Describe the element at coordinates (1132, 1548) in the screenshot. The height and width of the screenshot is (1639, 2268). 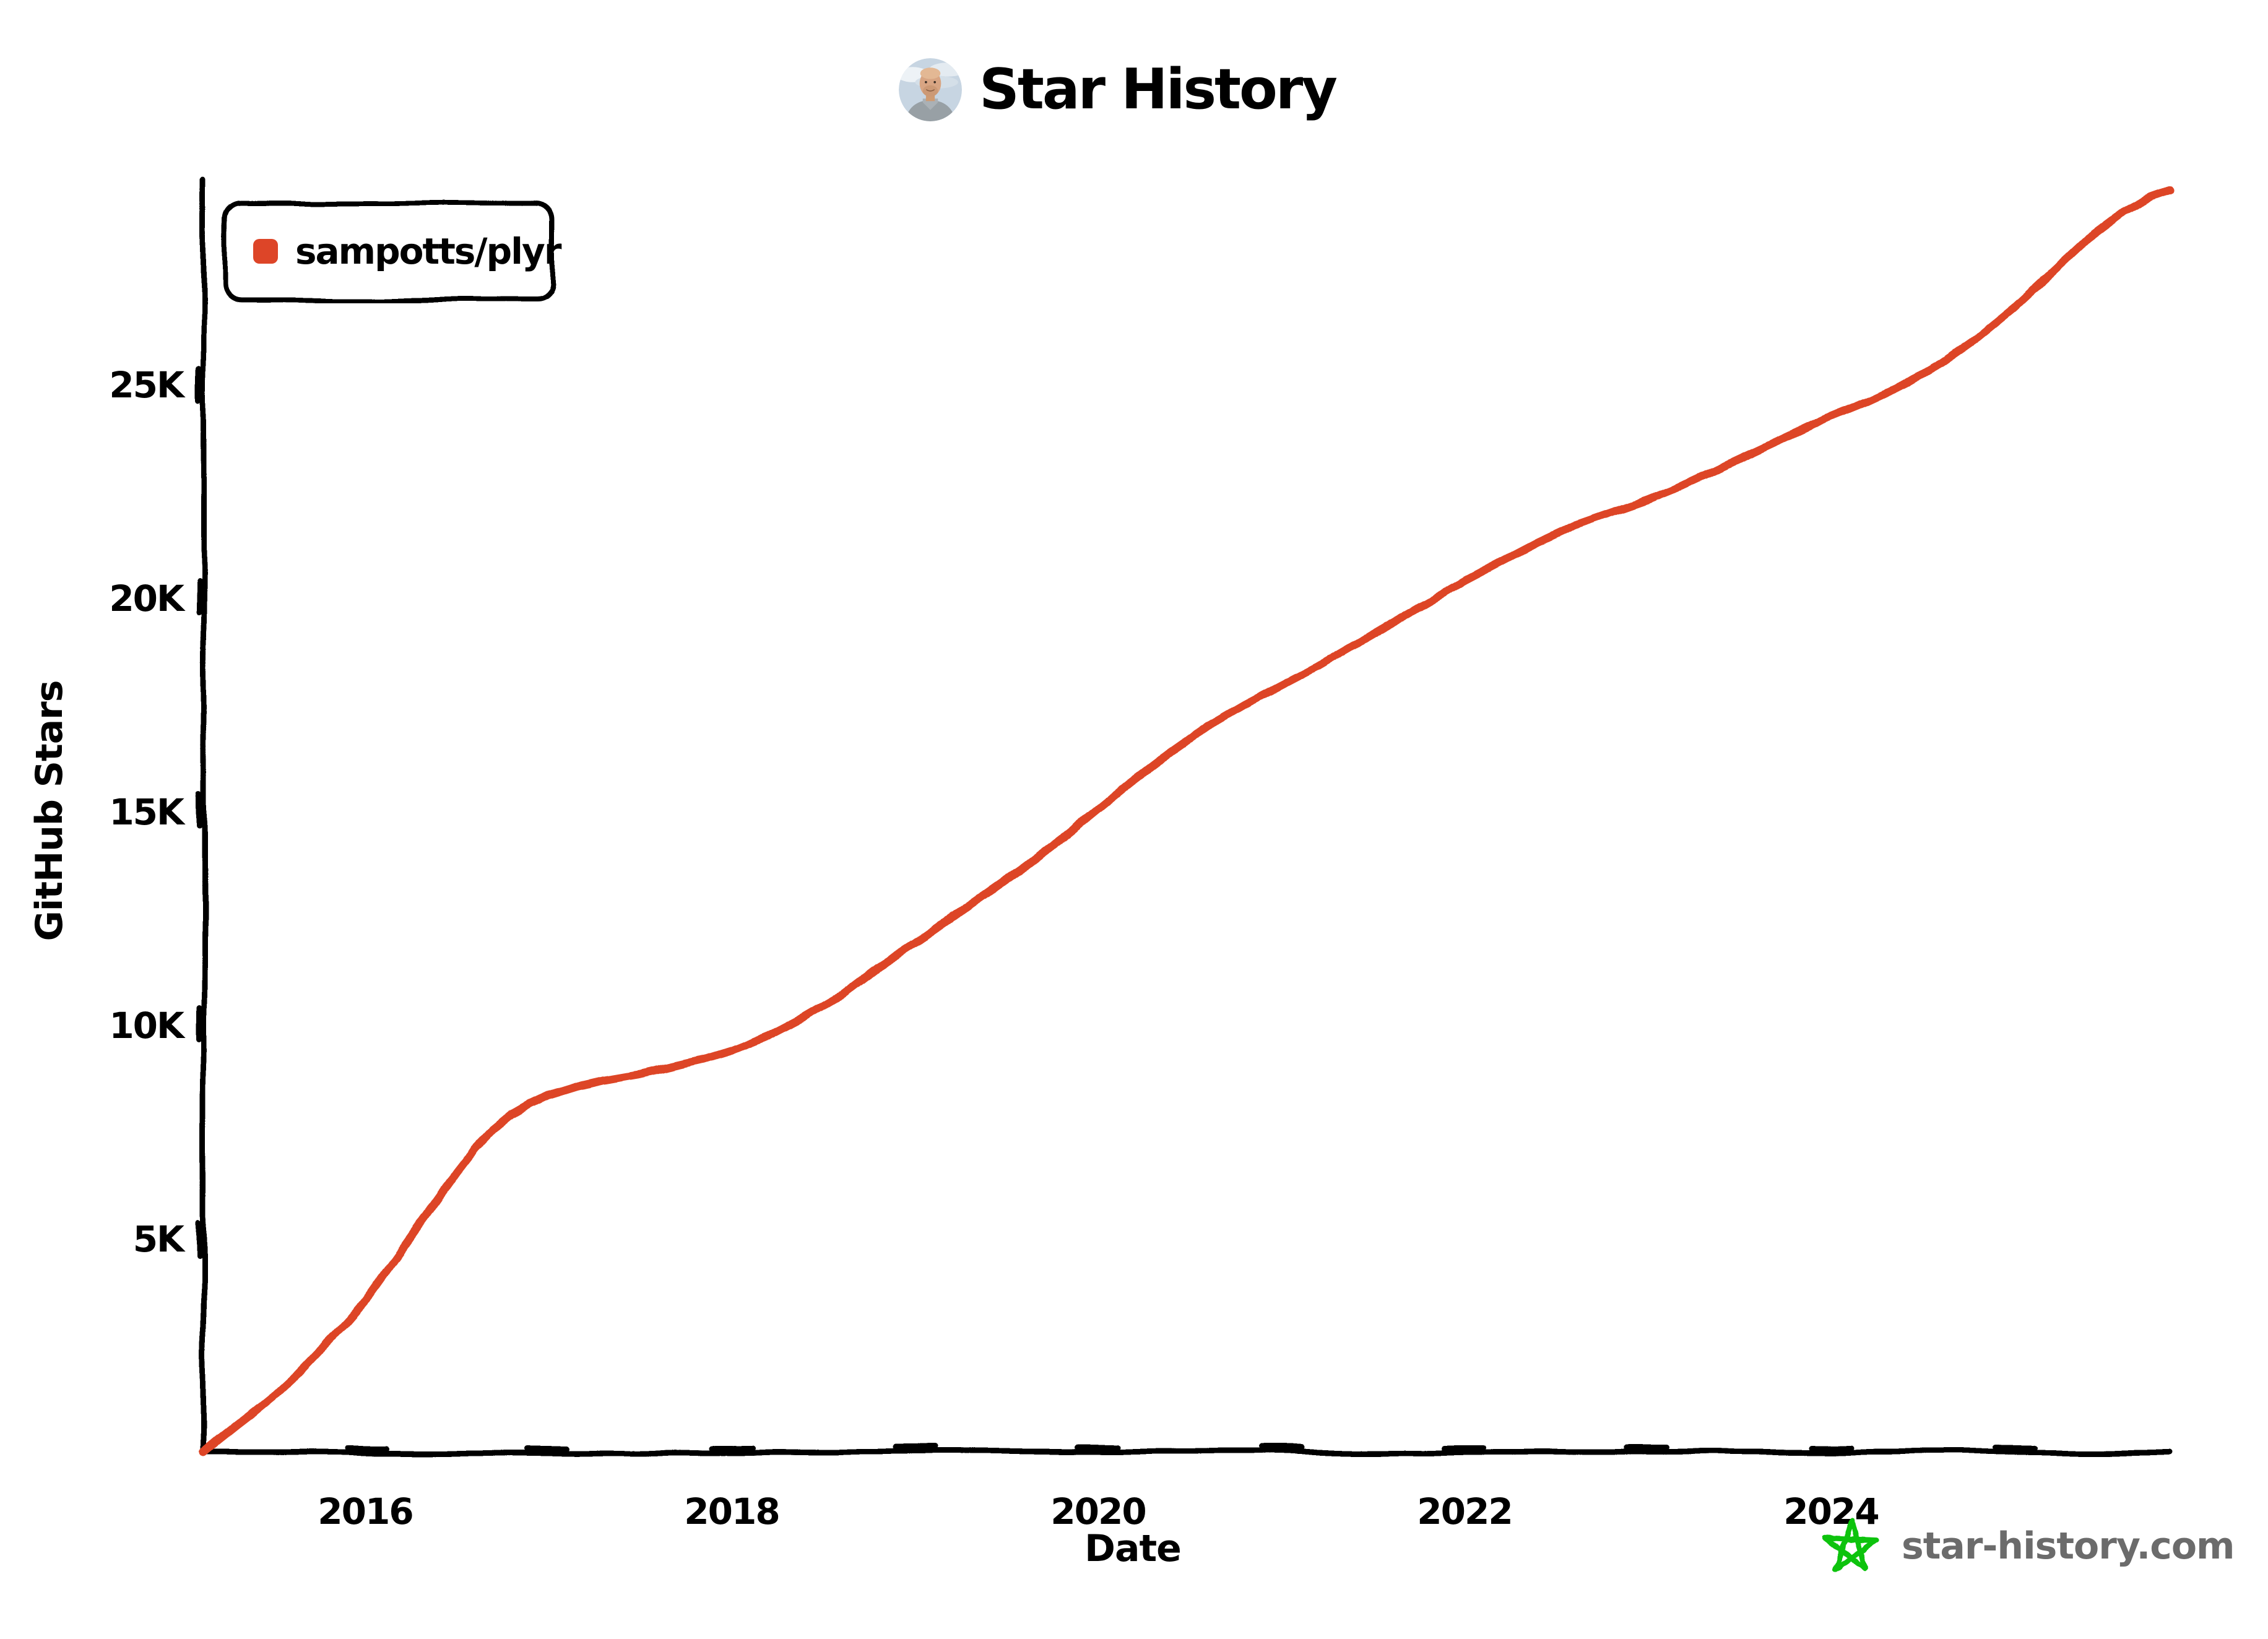
I see `x-axis-title: Date` at that location.